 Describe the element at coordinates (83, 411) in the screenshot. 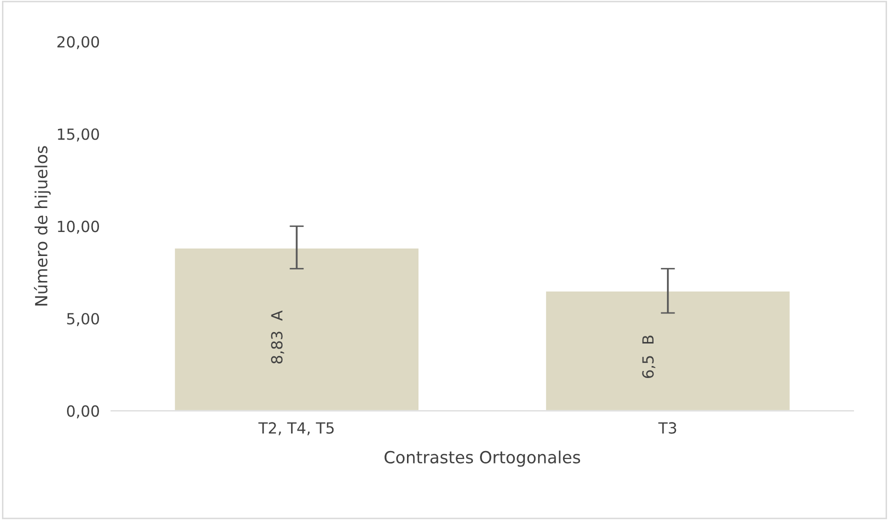

I see `y-tick-label: 0,00` at that location.